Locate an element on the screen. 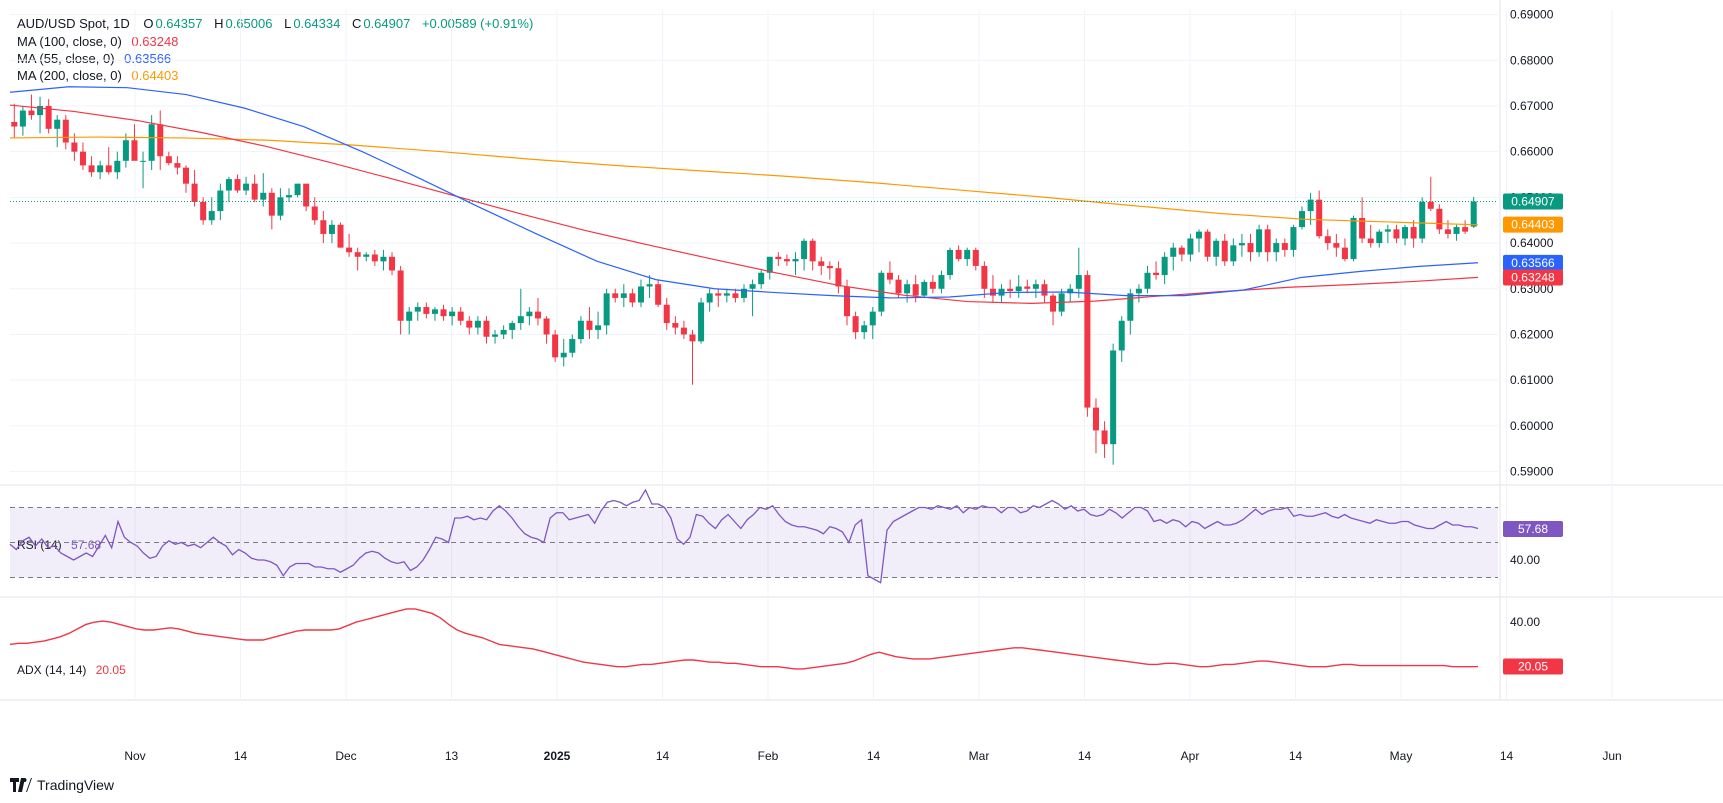  ma100-badge is located at coordinates (1533, 277).